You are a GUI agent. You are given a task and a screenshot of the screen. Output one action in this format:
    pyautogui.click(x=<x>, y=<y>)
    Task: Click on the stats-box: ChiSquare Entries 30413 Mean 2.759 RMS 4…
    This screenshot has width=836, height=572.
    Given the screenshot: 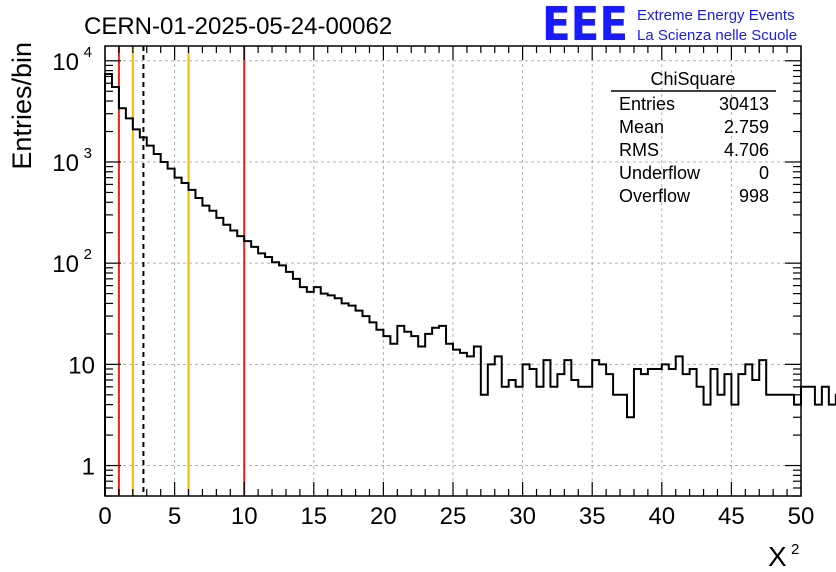 What is the action you would take?
    pyautogui.click(x=693, y=137)
    